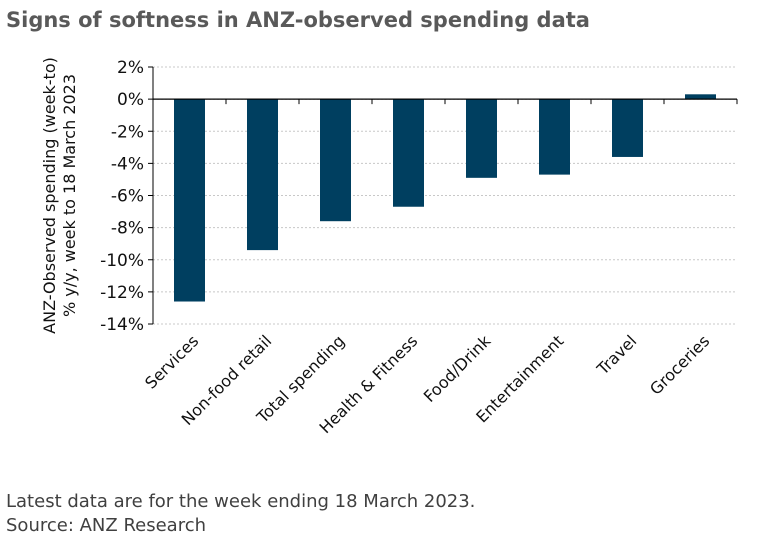 This screenshot has width=766, height=541. What do you see at coordinates (408, 153) in the screenshot?
I see `bar-health-fitness` at bounding box center [408, 153].